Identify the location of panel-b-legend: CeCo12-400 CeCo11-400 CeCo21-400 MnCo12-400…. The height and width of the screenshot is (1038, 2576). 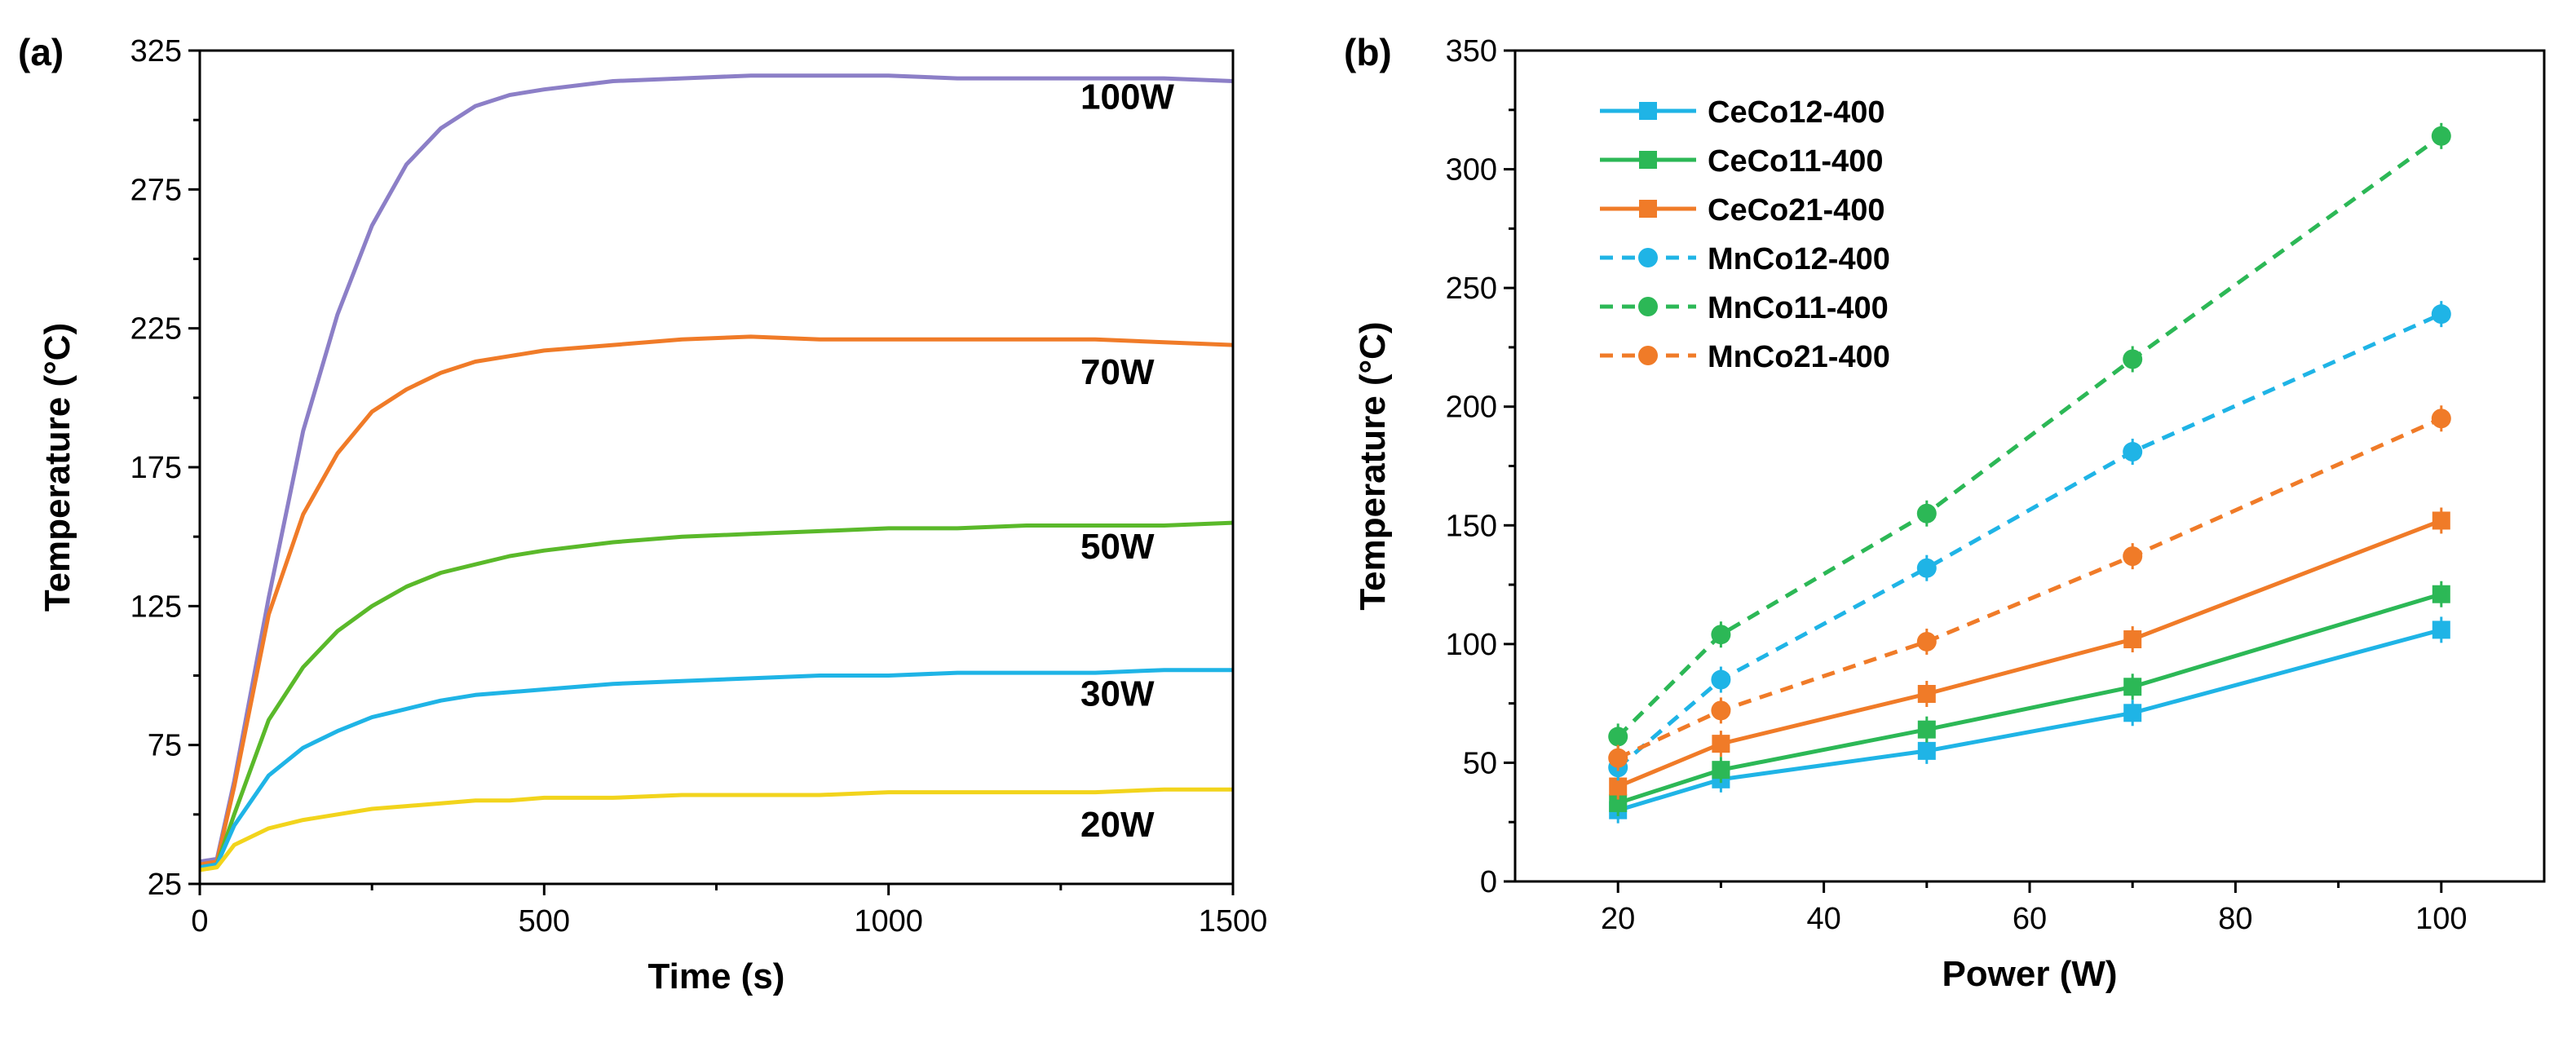
(1745, 234).